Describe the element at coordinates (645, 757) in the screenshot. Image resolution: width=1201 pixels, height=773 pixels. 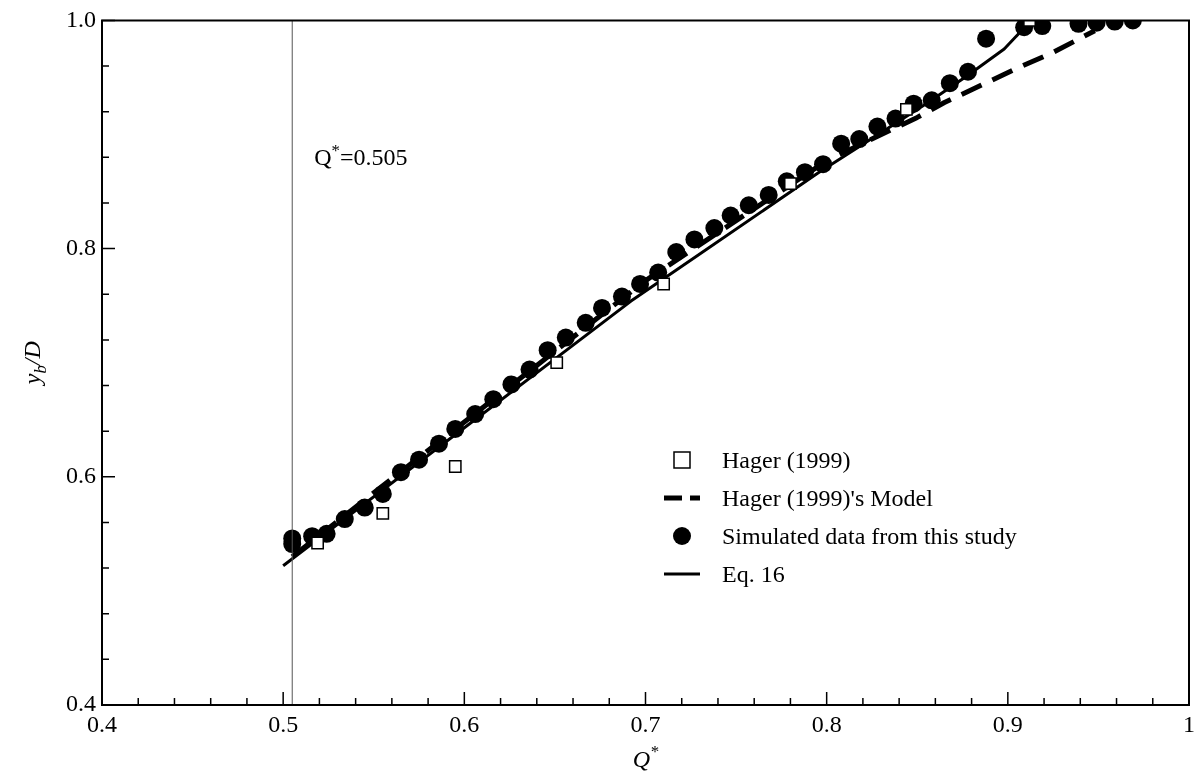
I see `x-axis-title: Q*` at that location.